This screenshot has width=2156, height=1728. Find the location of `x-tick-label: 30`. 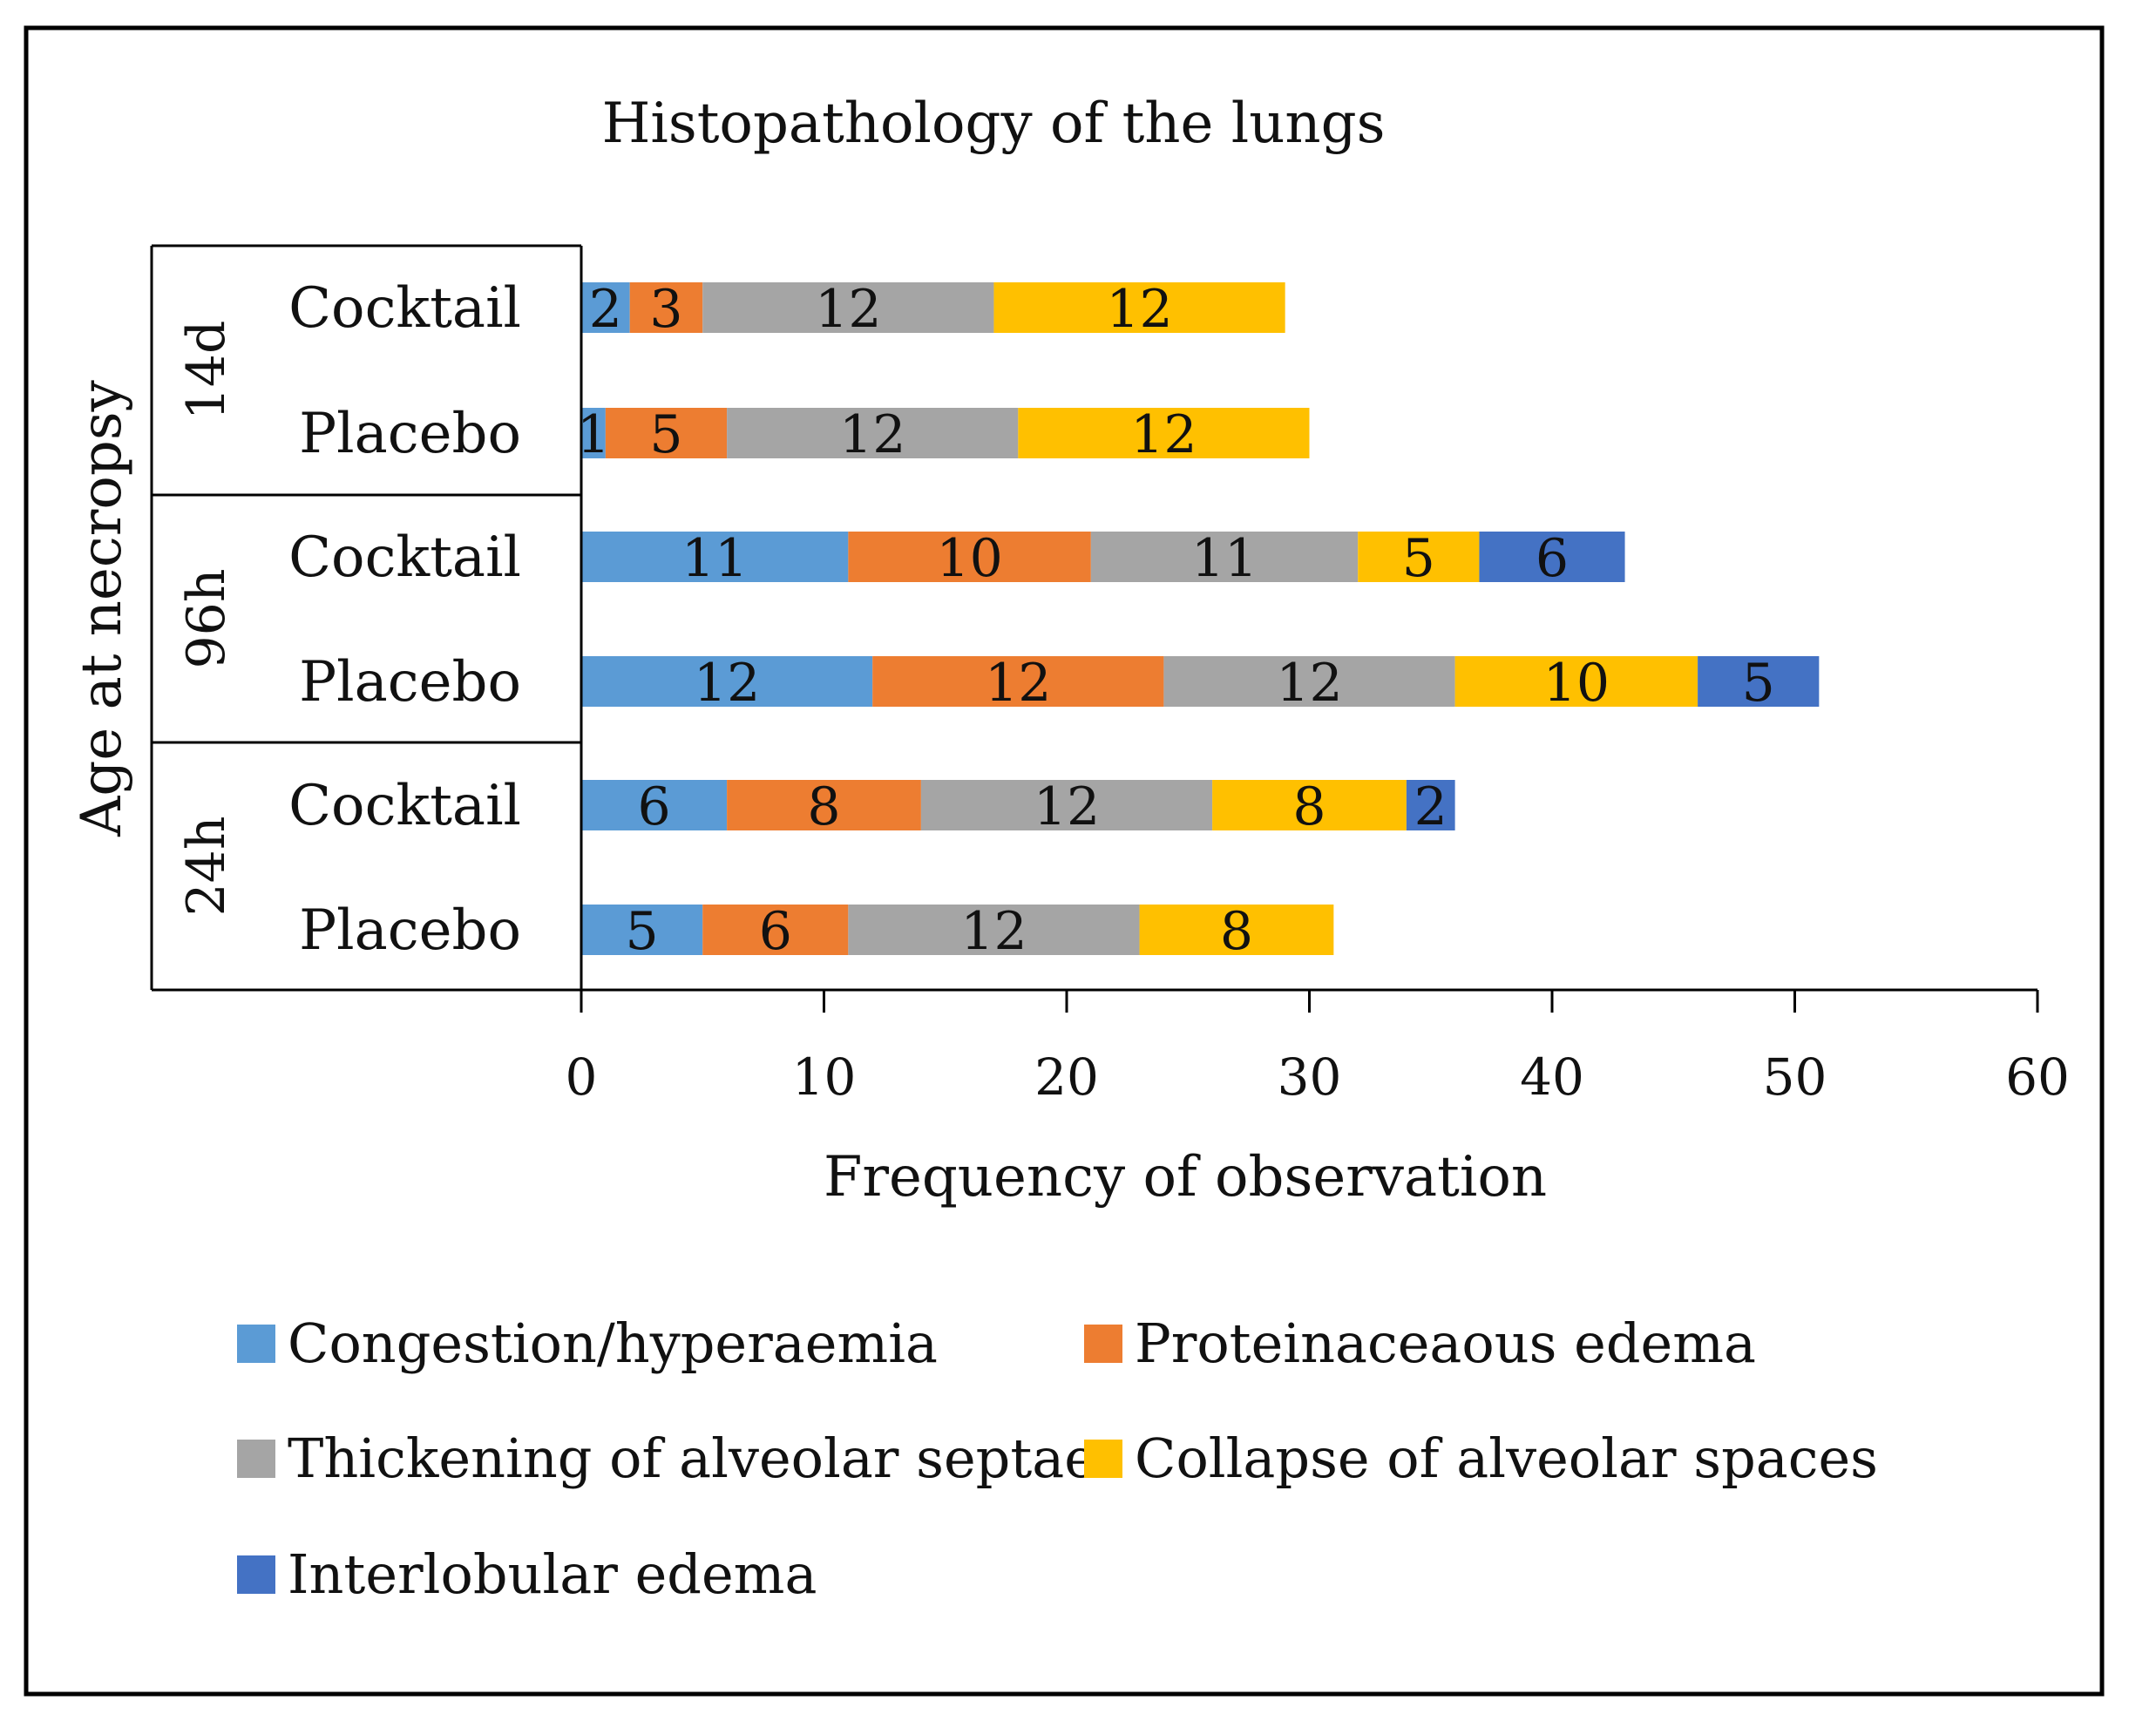

x-tick-label: 30 is located at coordinates (1310, 1077).